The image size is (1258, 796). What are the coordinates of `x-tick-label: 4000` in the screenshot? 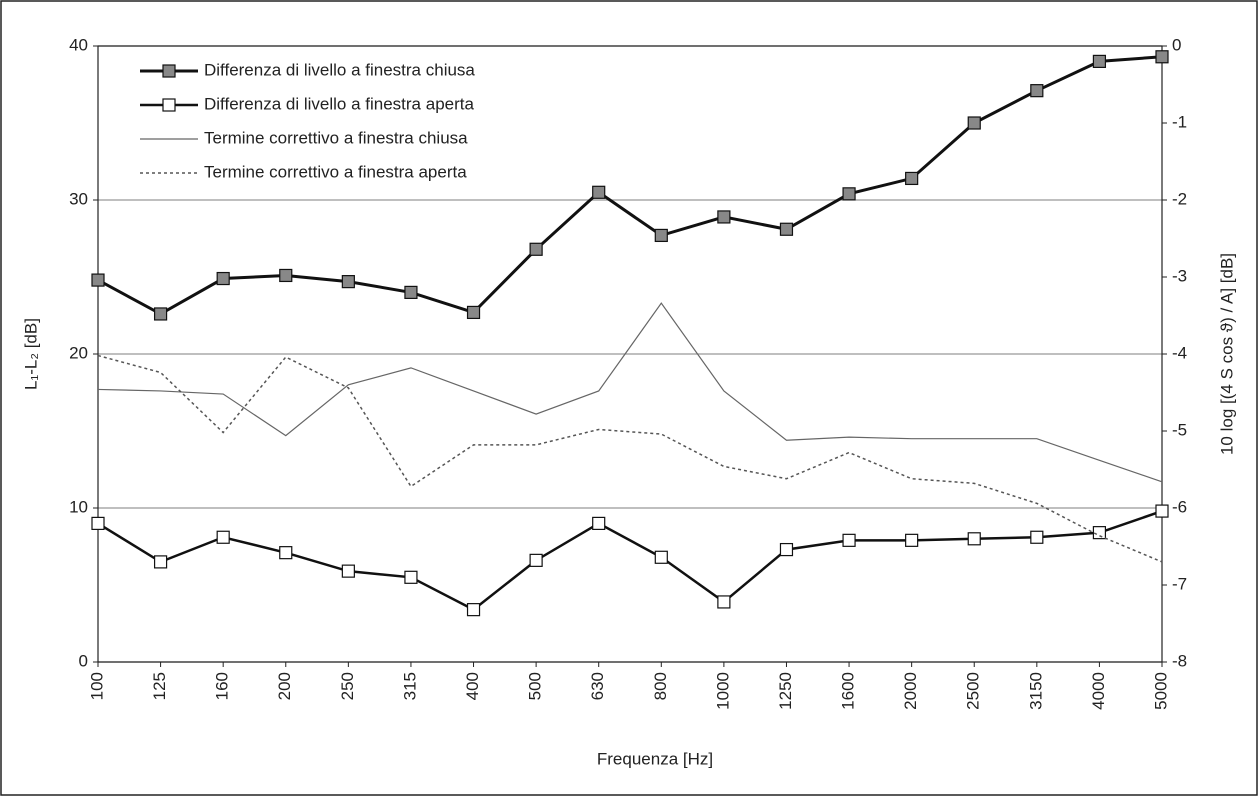 It's located at (1098, 691).